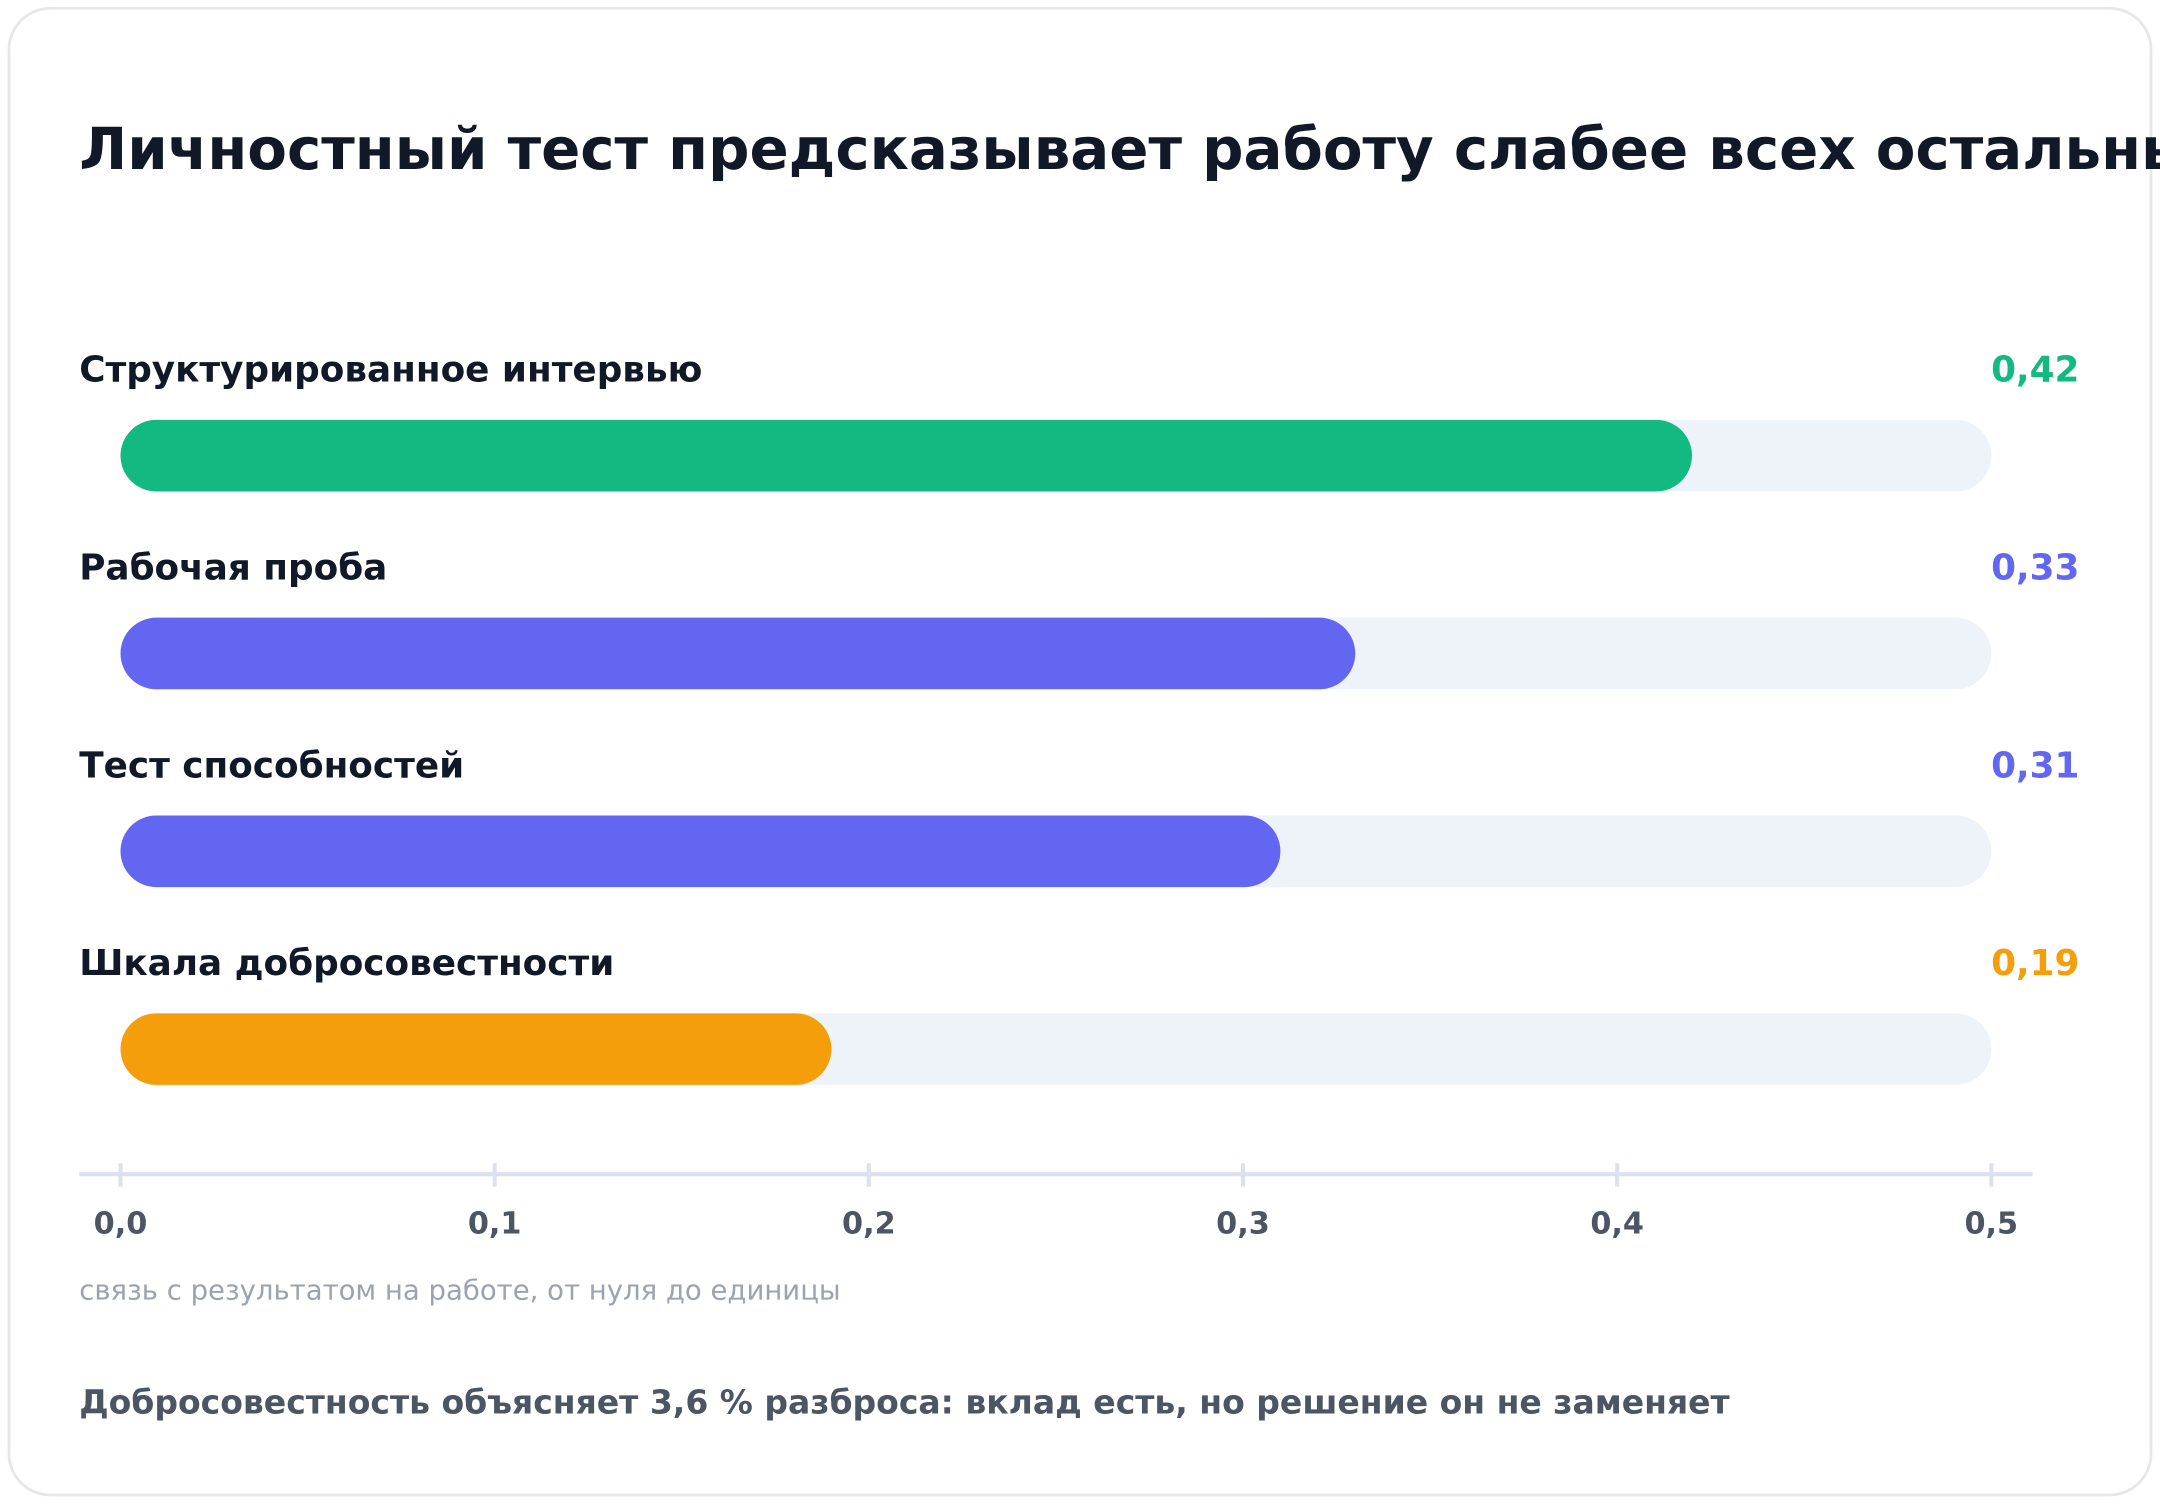 The height and width of the screenshot is (1506, 2160). I want to click on x-tick-label: 0,5, so click(1991, 1224).